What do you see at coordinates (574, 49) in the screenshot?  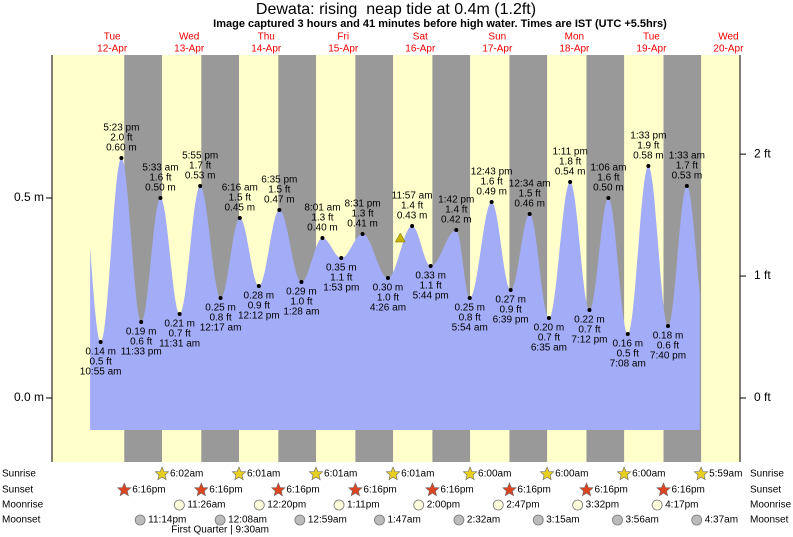 I see `day-date: 18-Apr` at bounding box center [574, 49].